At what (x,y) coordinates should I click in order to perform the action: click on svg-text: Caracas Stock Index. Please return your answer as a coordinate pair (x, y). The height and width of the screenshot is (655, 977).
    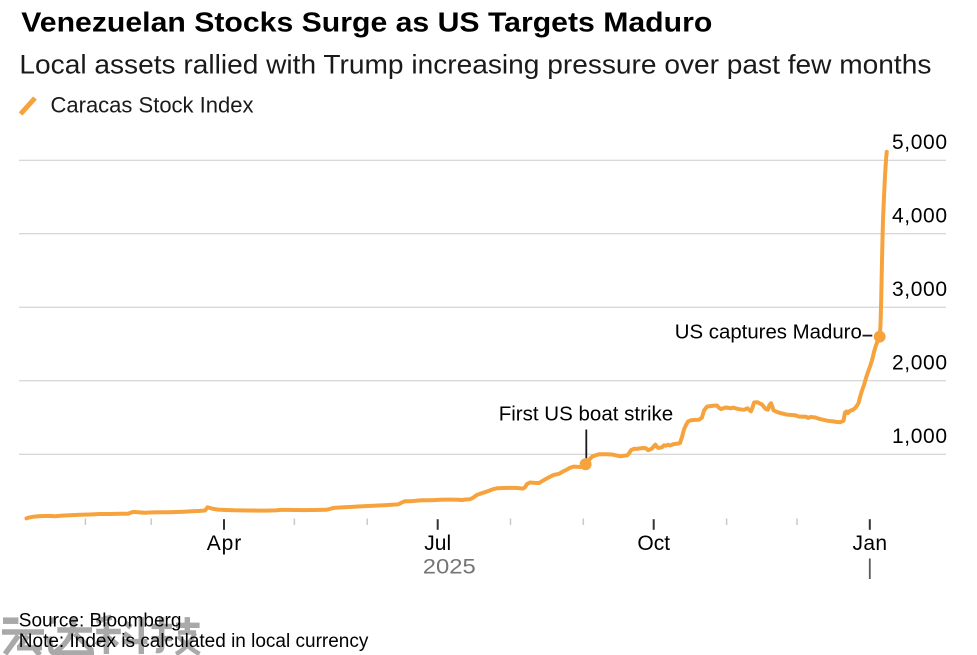
    Looking at the image, I should click on (152, 105).